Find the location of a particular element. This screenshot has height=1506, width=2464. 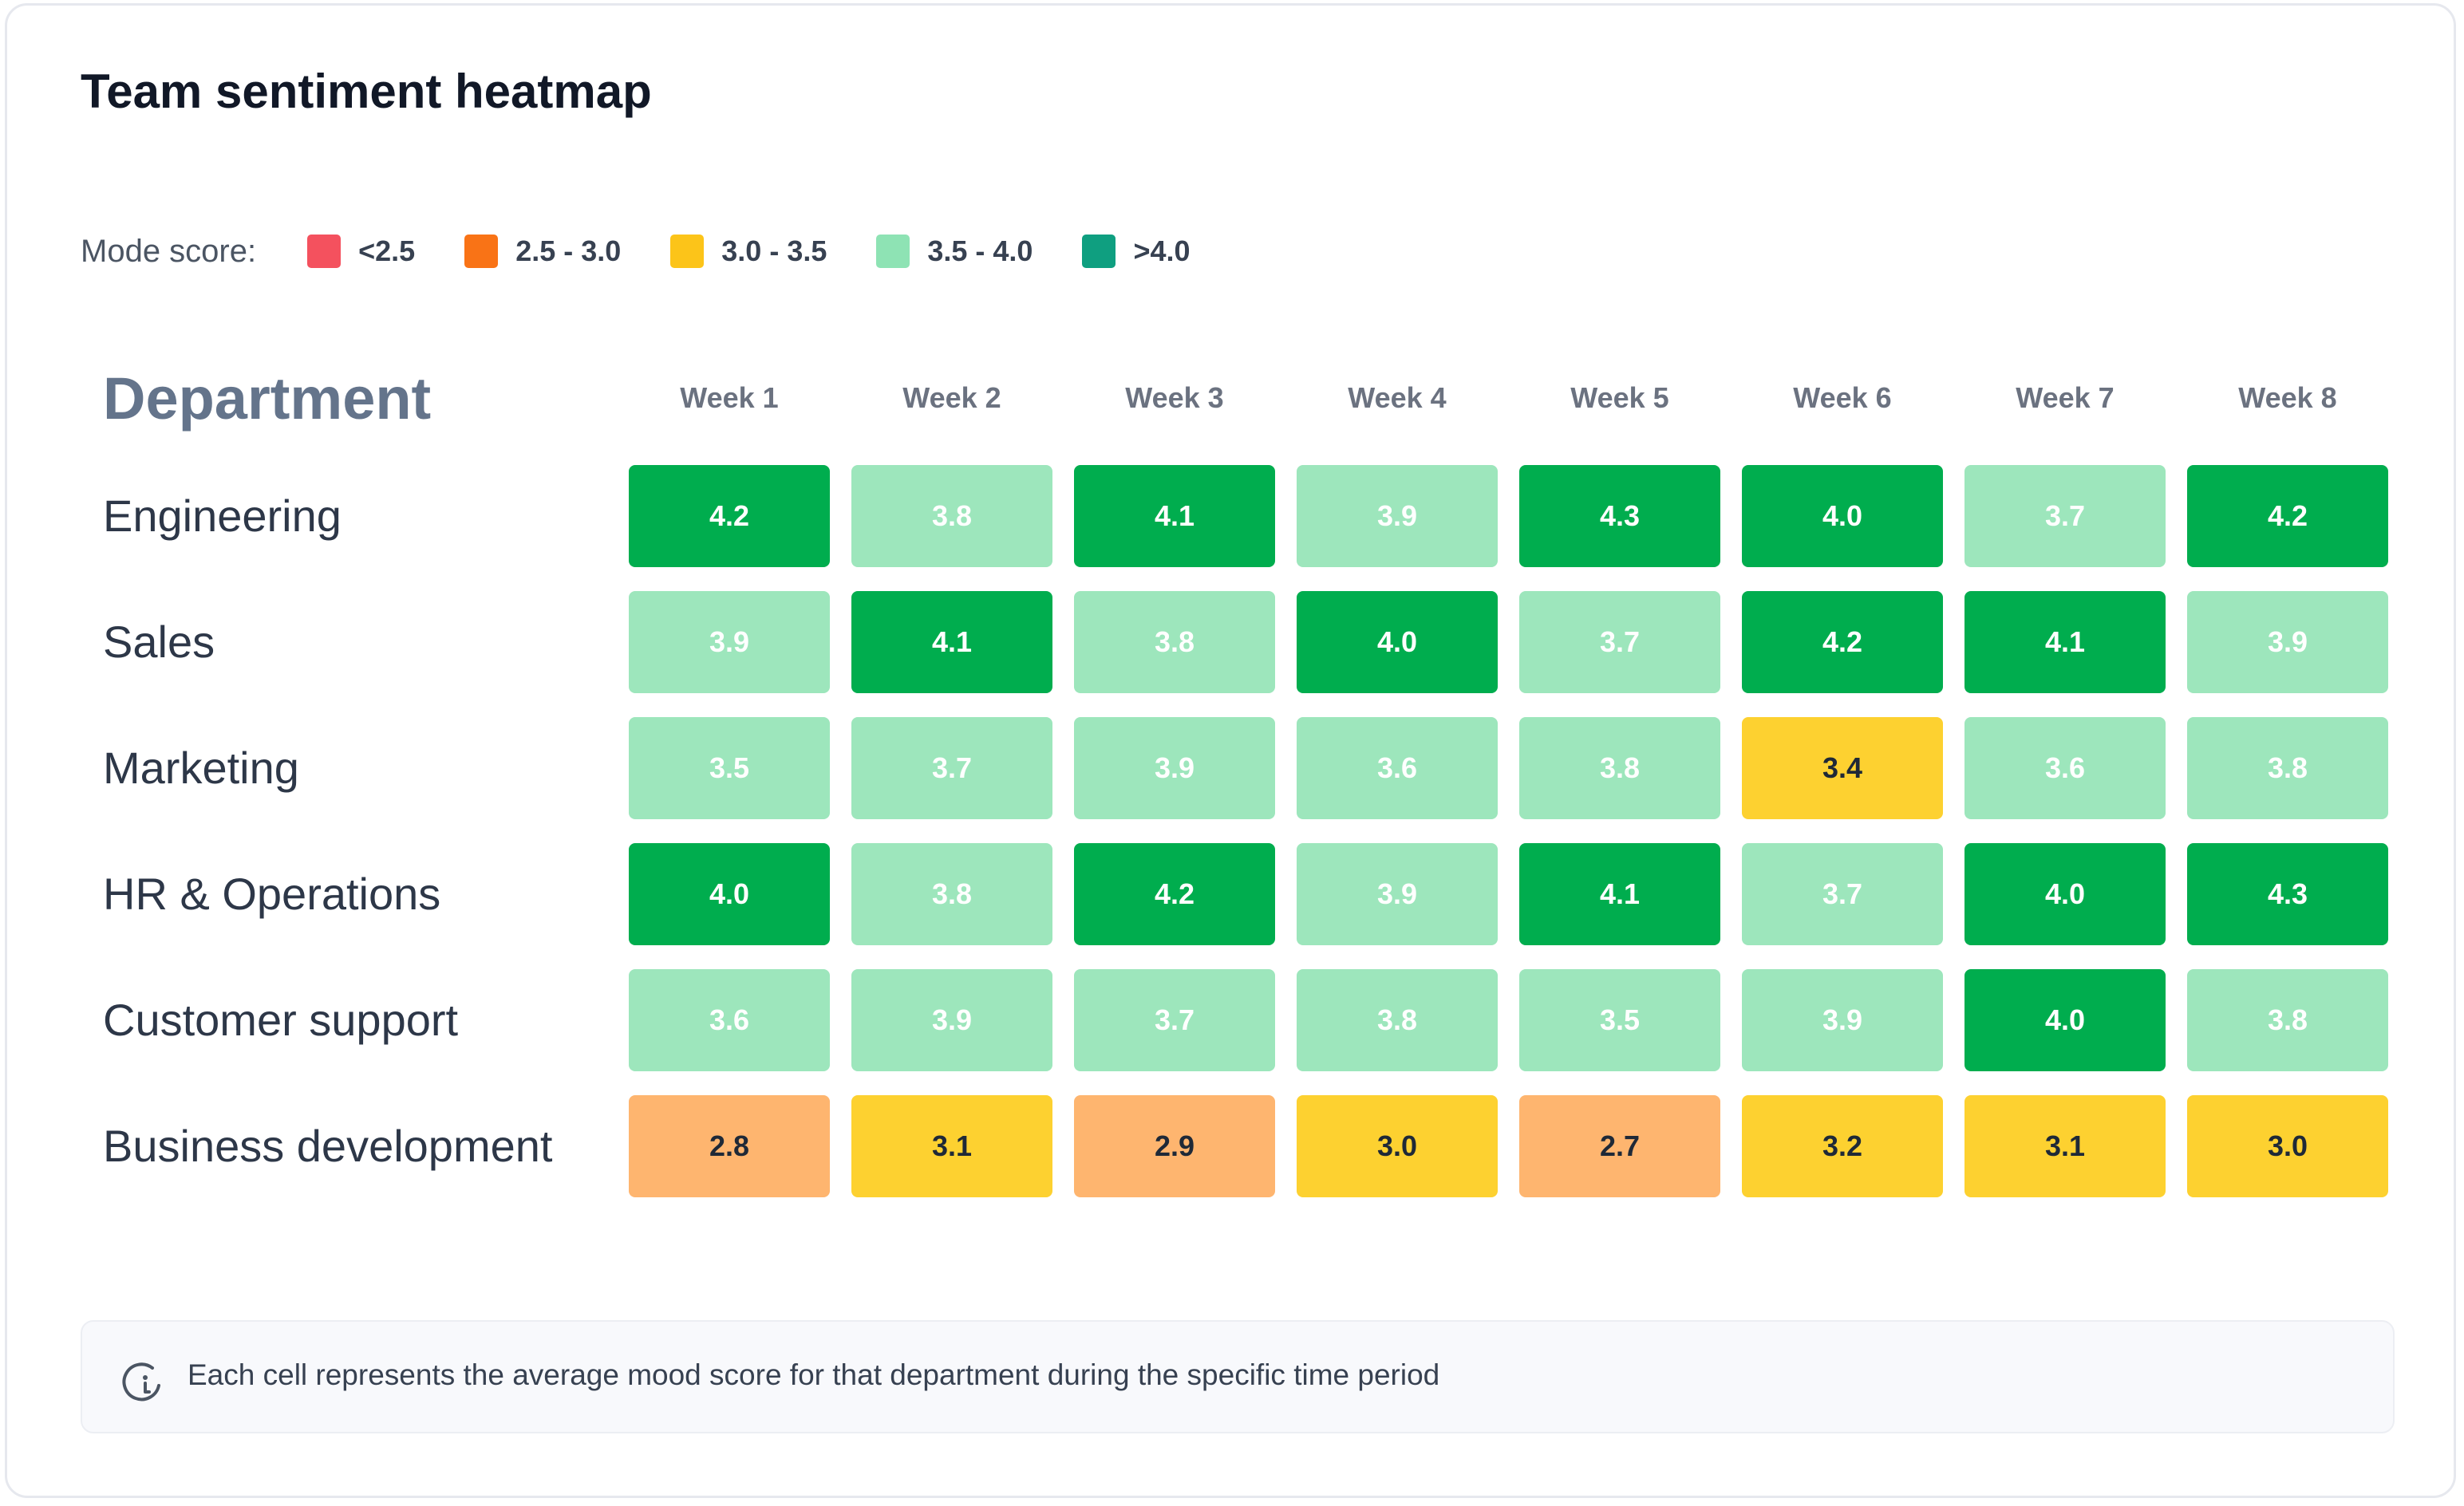

column-header-week-4: Week 4 is located at coordinates (1397, 398).